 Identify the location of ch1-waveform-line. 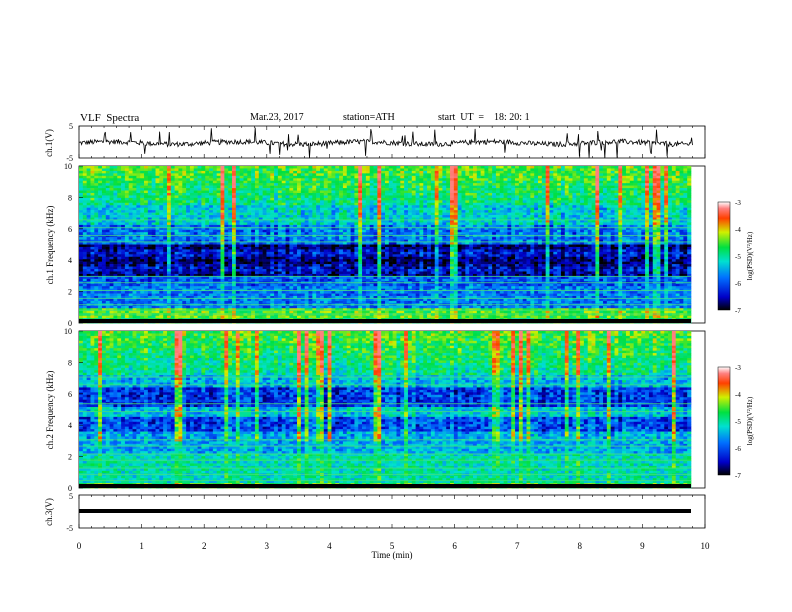
(386, 143).